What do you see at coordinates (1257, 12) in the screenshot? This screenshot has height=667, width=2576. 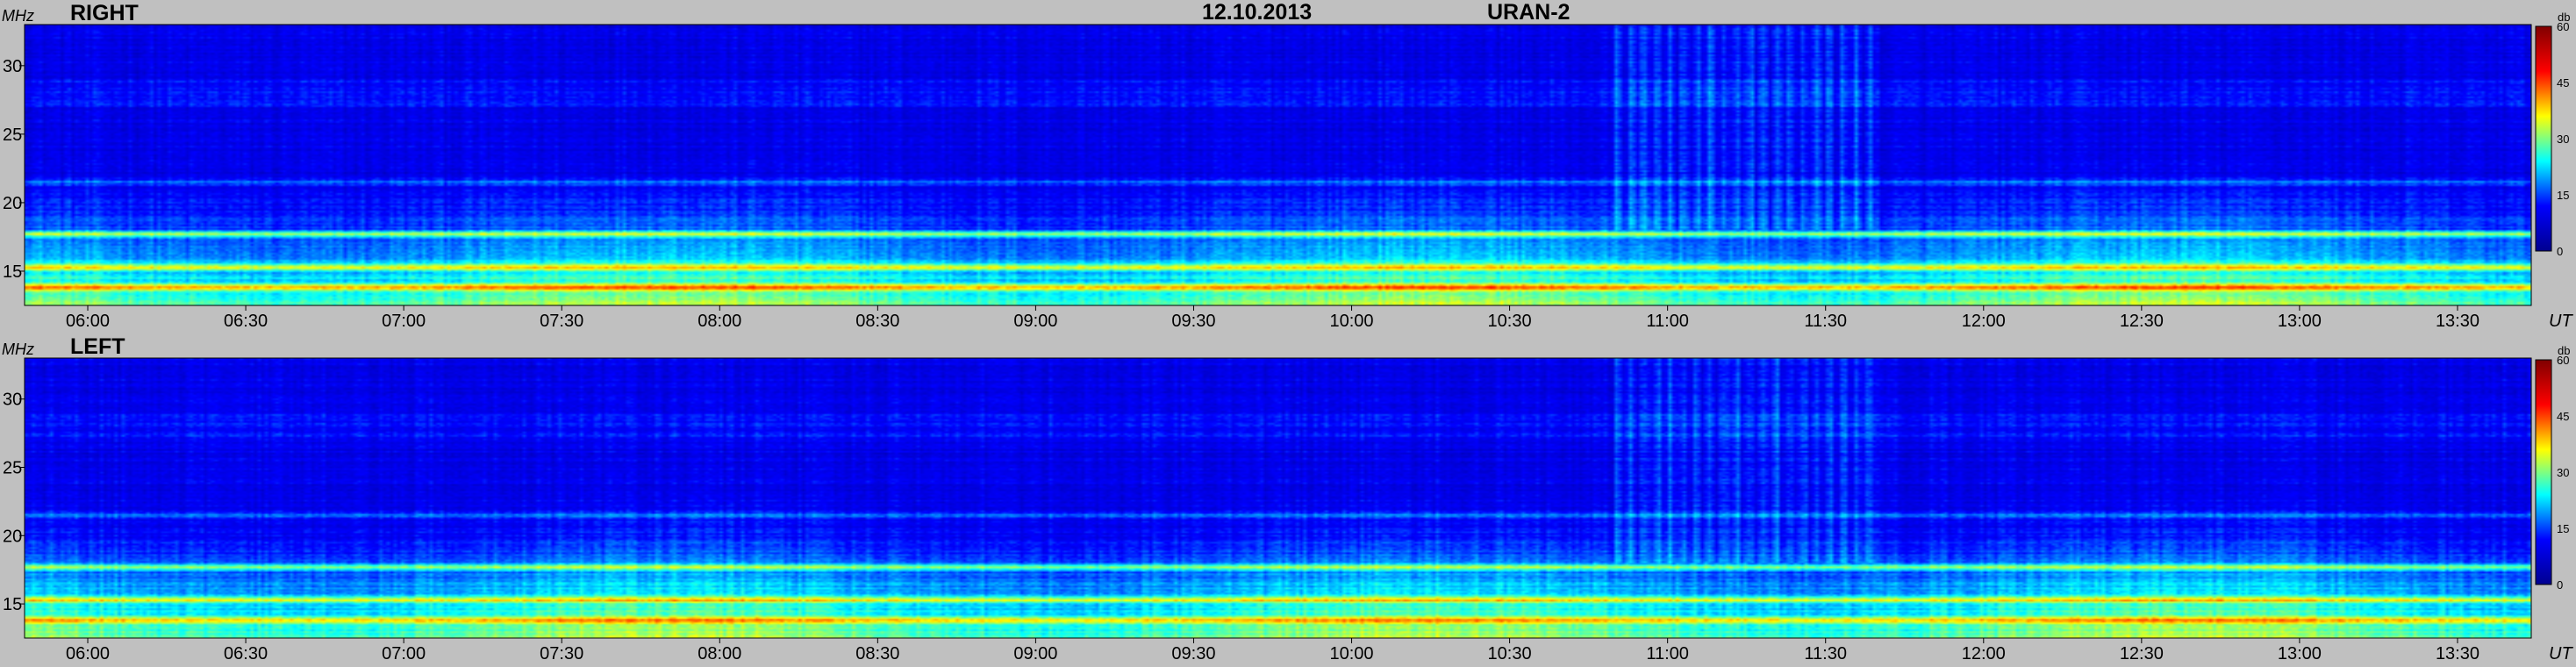 I see `date-title: 12.10.2013` at bounding box center [1257, 12].